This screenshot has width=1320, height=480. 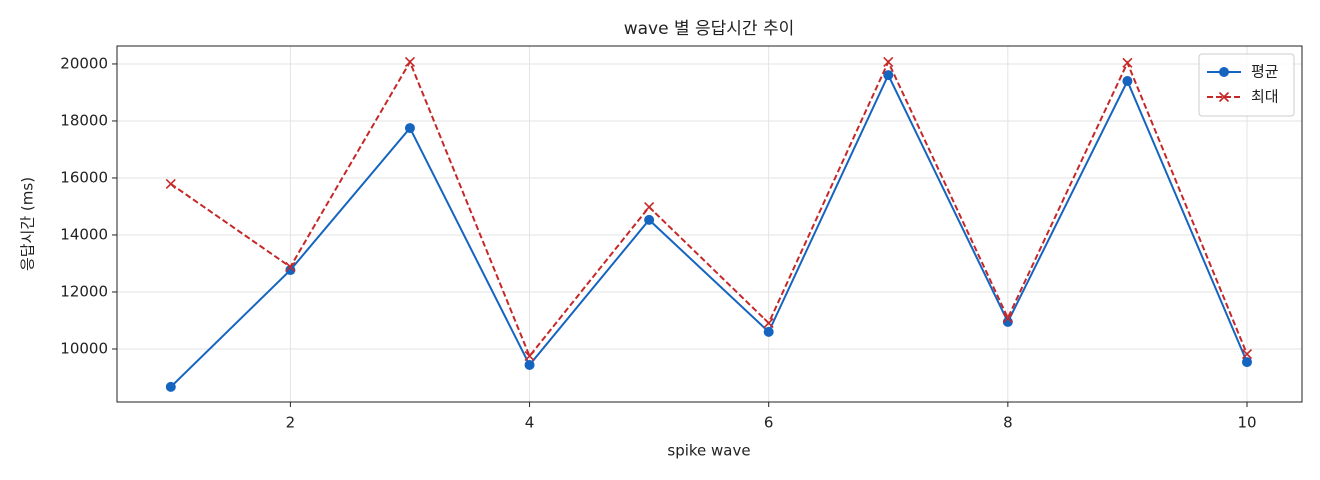 What do you see at coordinates (84, 177) in the screenshot?
I see `y-tick-label: 16000` at bounding box center [84, 177].